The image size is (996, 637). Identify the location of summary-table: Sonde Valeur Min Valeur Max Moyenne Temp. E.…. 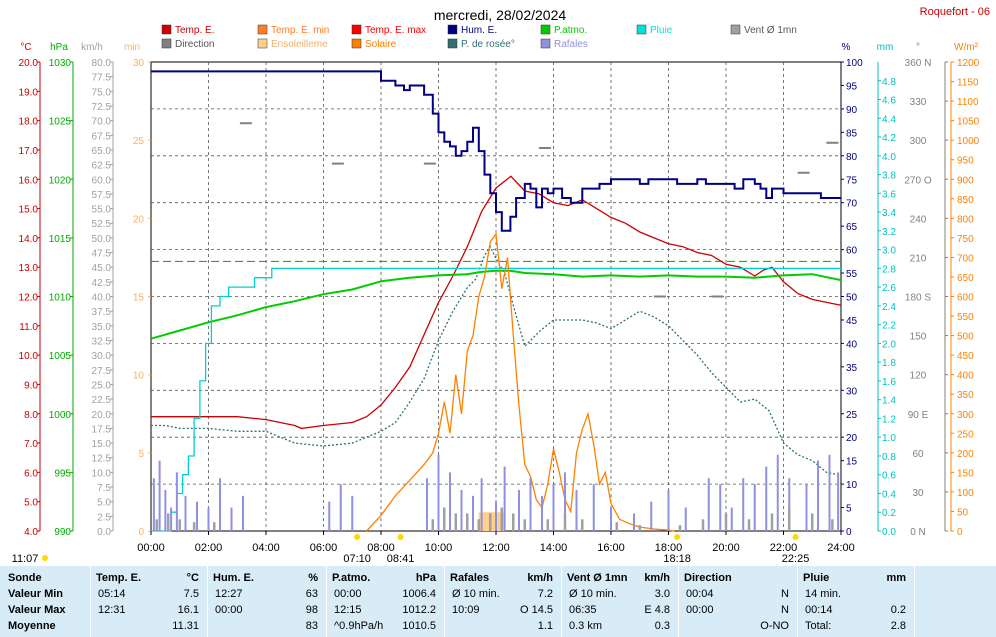
(498, 601).